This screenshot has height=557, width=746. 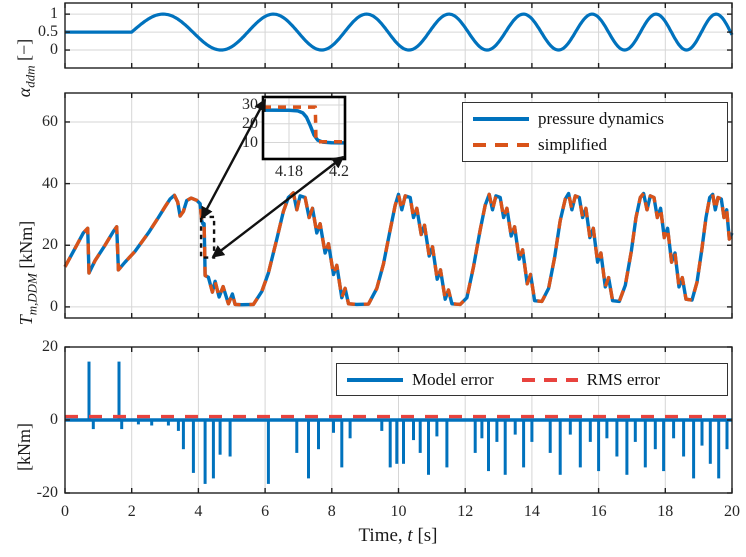 What do you see at coordinates (375, 379) in the screenshot?
I see `model-error-line-sample` at bounding box center [375, 379].